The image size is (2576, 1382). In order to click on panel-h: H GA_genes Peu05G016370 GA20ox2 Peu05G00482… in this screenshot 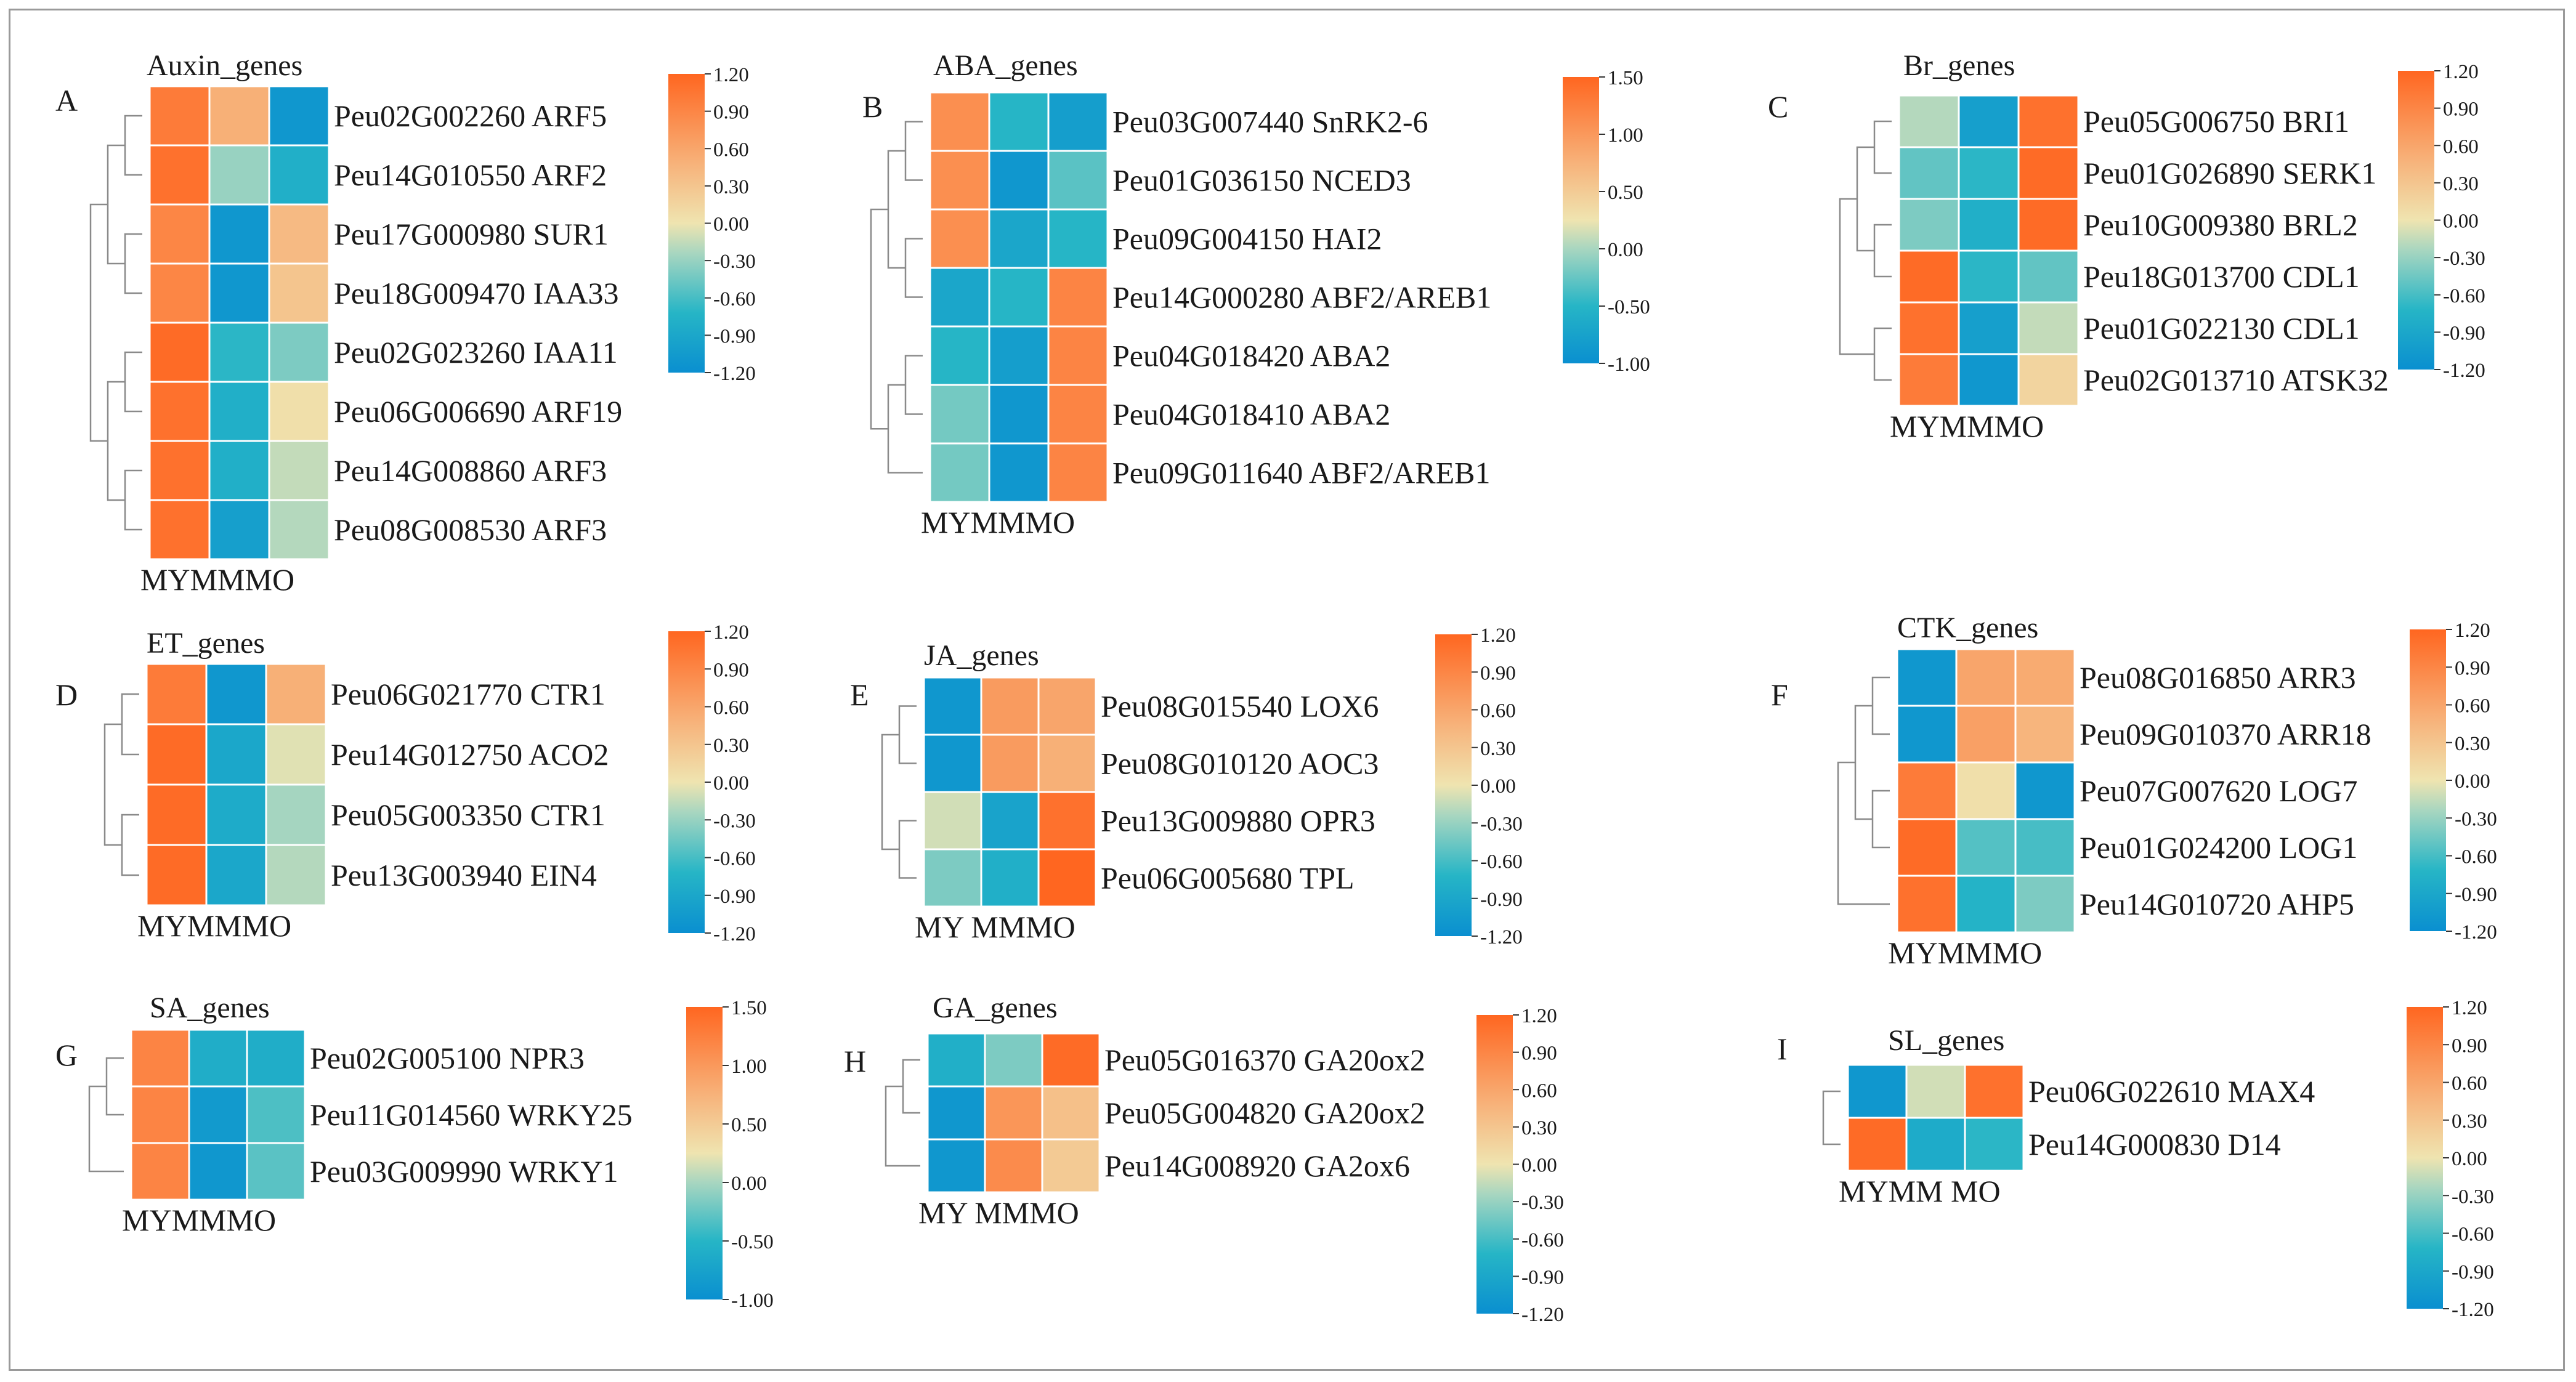, I will do `click(1204, 1159)`.